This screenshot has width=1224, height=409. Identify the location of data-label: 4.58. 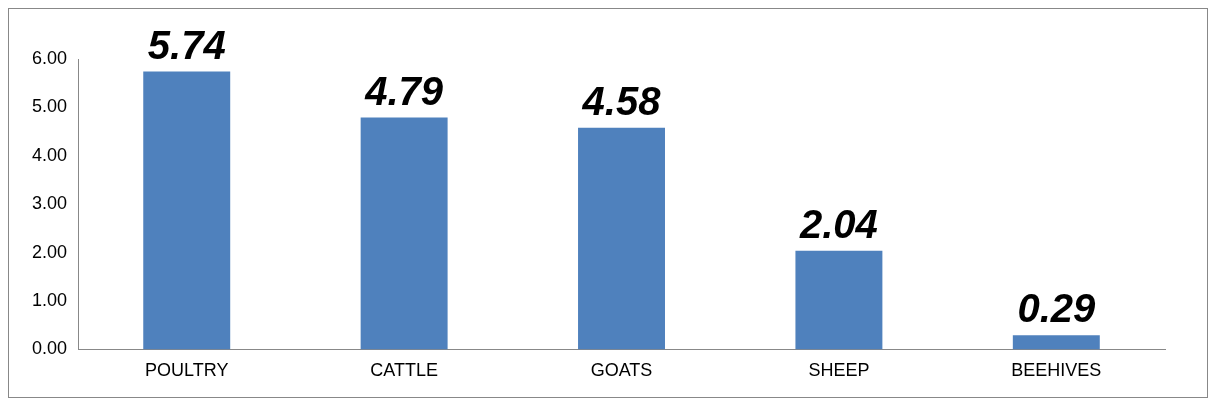
(621, 100).